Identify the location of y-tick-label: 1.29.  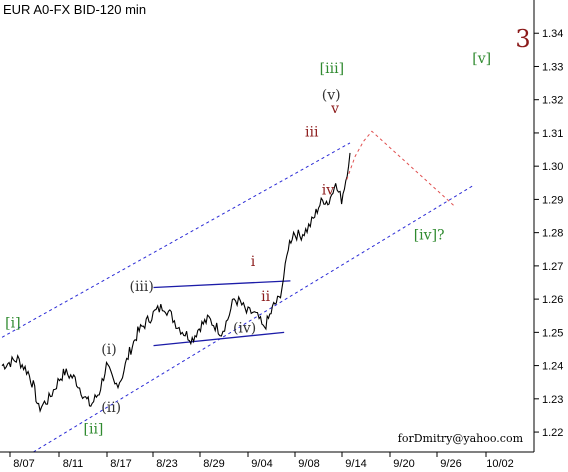
(552, 200).